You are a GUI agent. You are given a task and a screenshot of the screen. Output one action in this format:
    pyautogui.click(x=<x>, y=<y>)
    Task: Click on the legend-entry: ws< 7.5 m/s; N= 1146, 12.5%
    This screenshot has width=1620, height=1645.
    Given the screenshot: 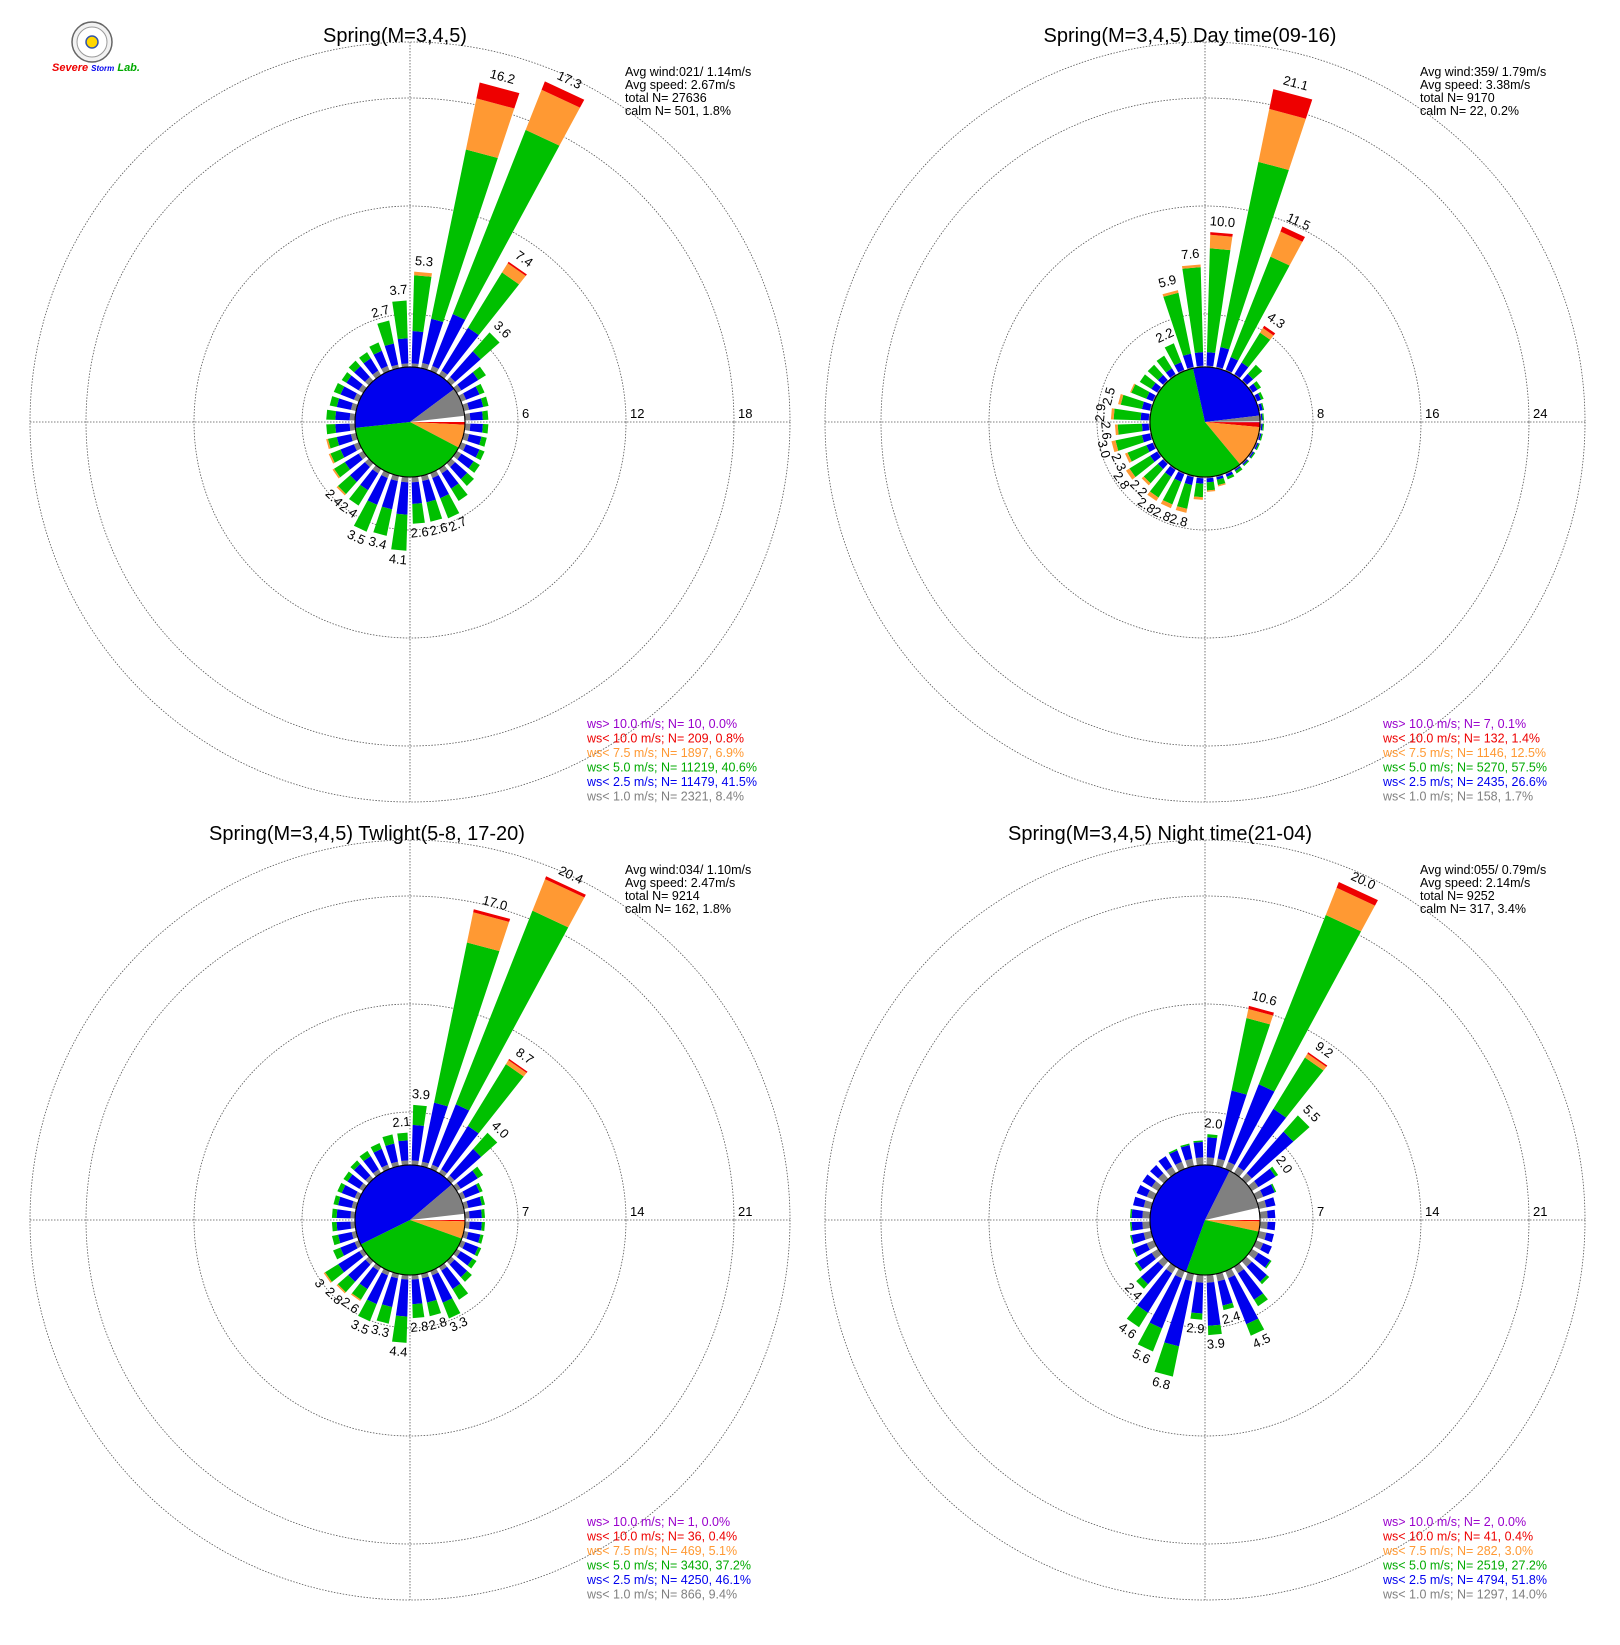 What is the action you would take?
    pyautogui.click(x=1464, y=753)
    